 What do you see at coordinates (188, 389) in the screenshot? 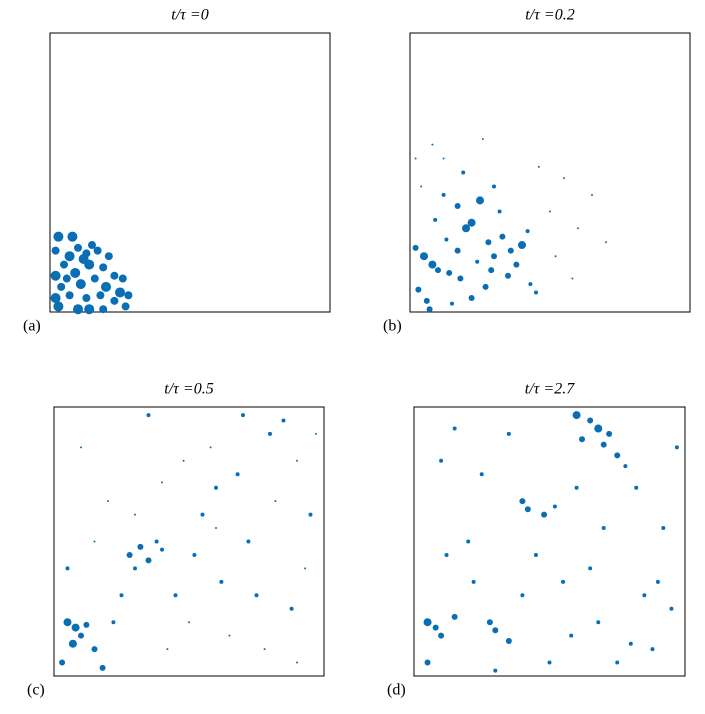
I see `panel-title: t/τ =0.5` at bounding box center [188, 389].